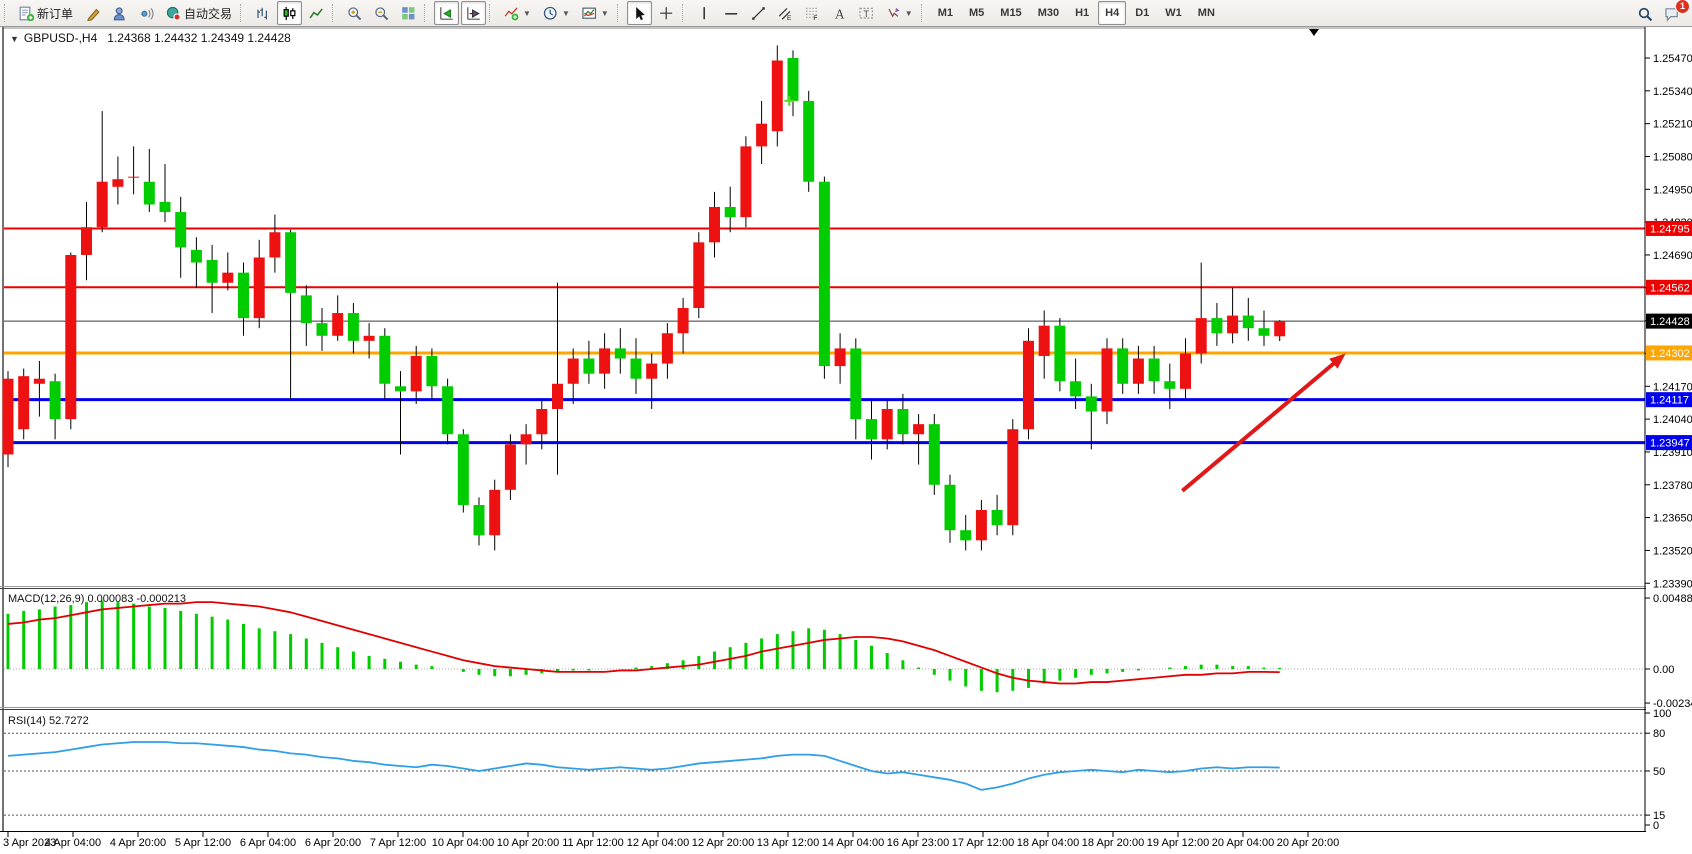 This screenshot has width=1692, height=854. What do you see at coordinates (1173, 13) in the screenshot?
I see `timeframe-w1-button: W1` at bounding box center [1173, 13].